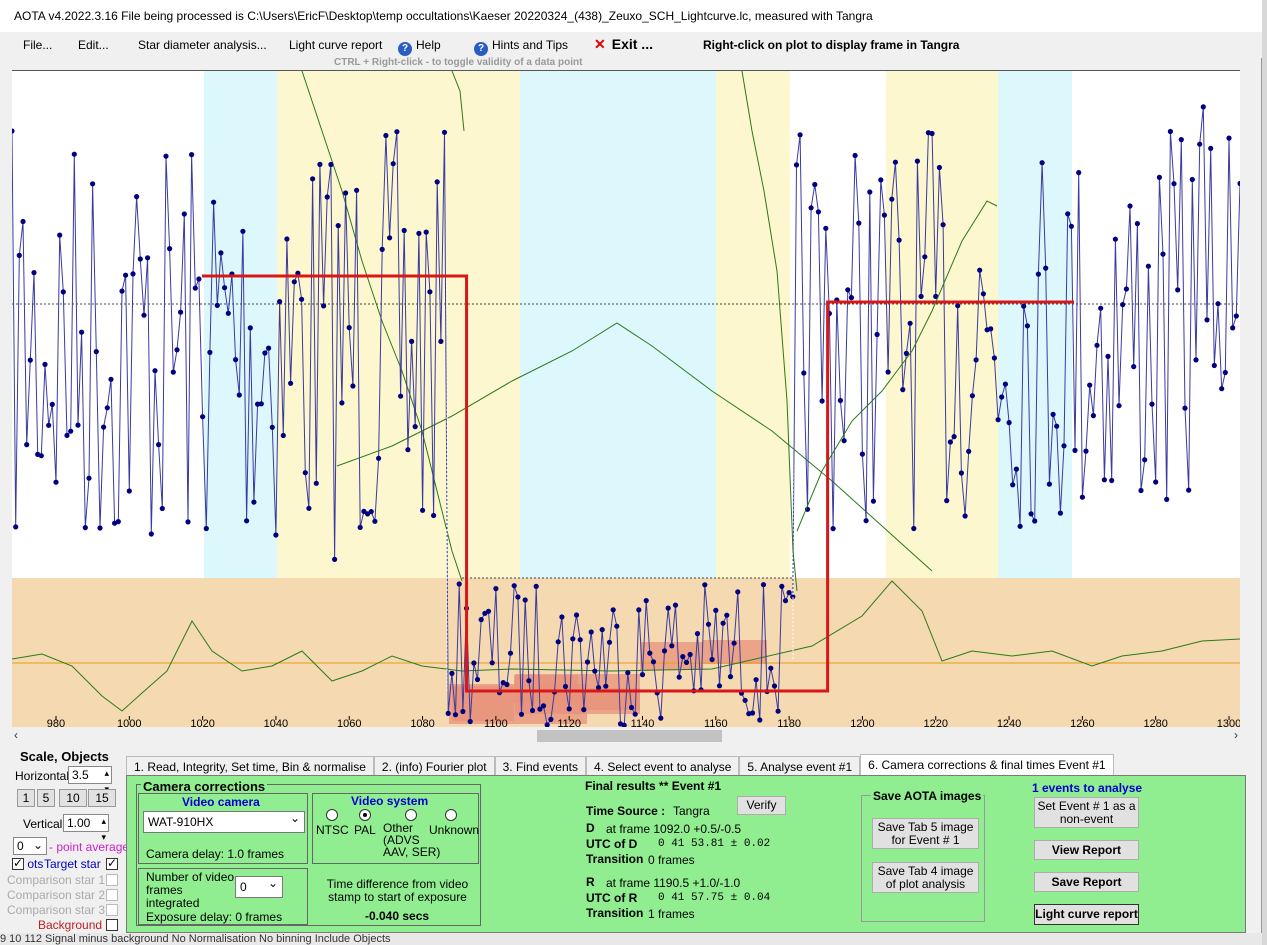 The height and width of the screenshot is (945, 1267). Describe the element at coordinates (112, 895) in the screenshot. I see `comparison-star-2-checkbox` at that location.